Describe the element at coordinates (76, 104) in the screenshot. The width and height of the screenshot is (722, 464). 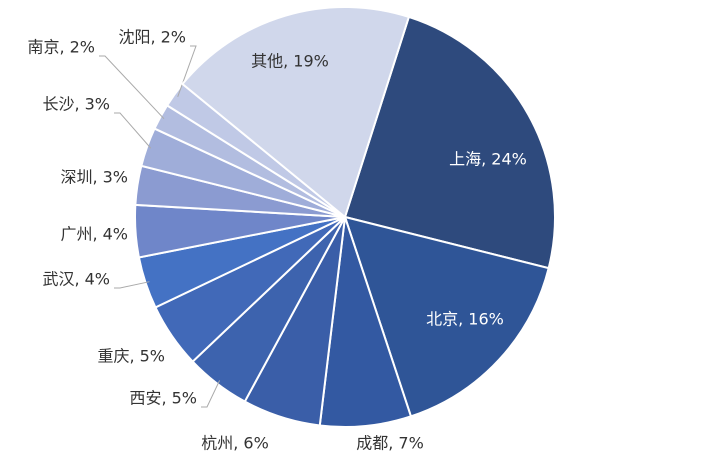
I see `slice-label: 长沙, 3%` at that location.